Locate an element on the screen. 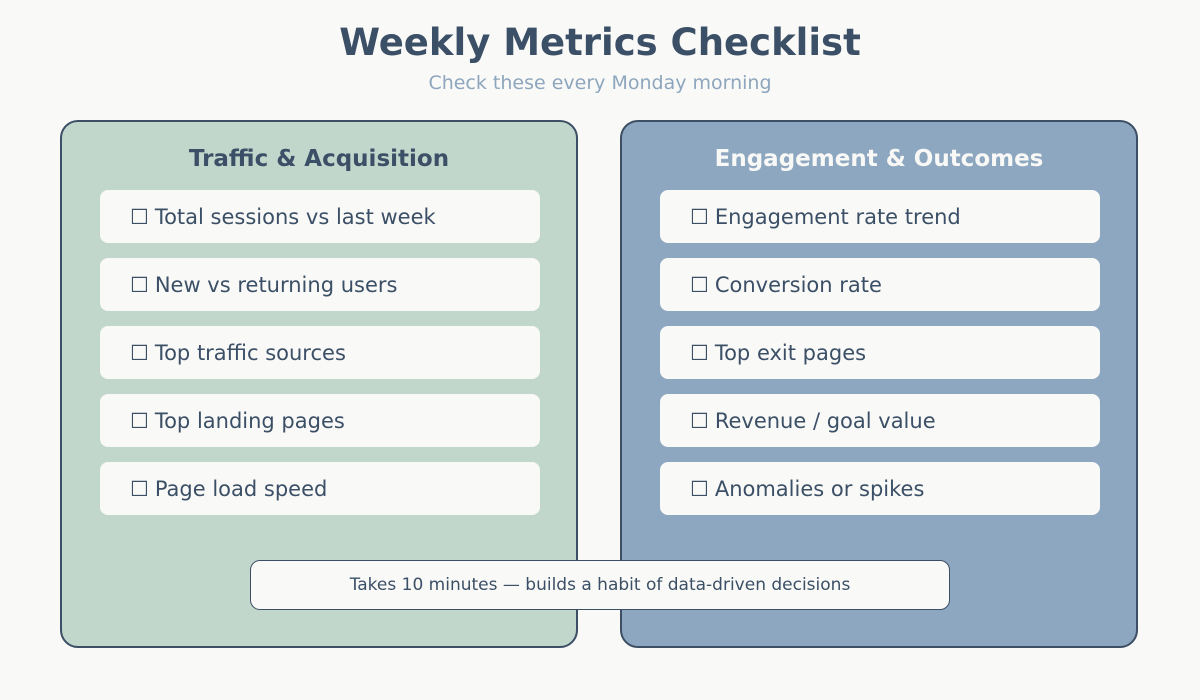  checklist-item-label: Anomalies or spikes is located at coordinates (819, 488).